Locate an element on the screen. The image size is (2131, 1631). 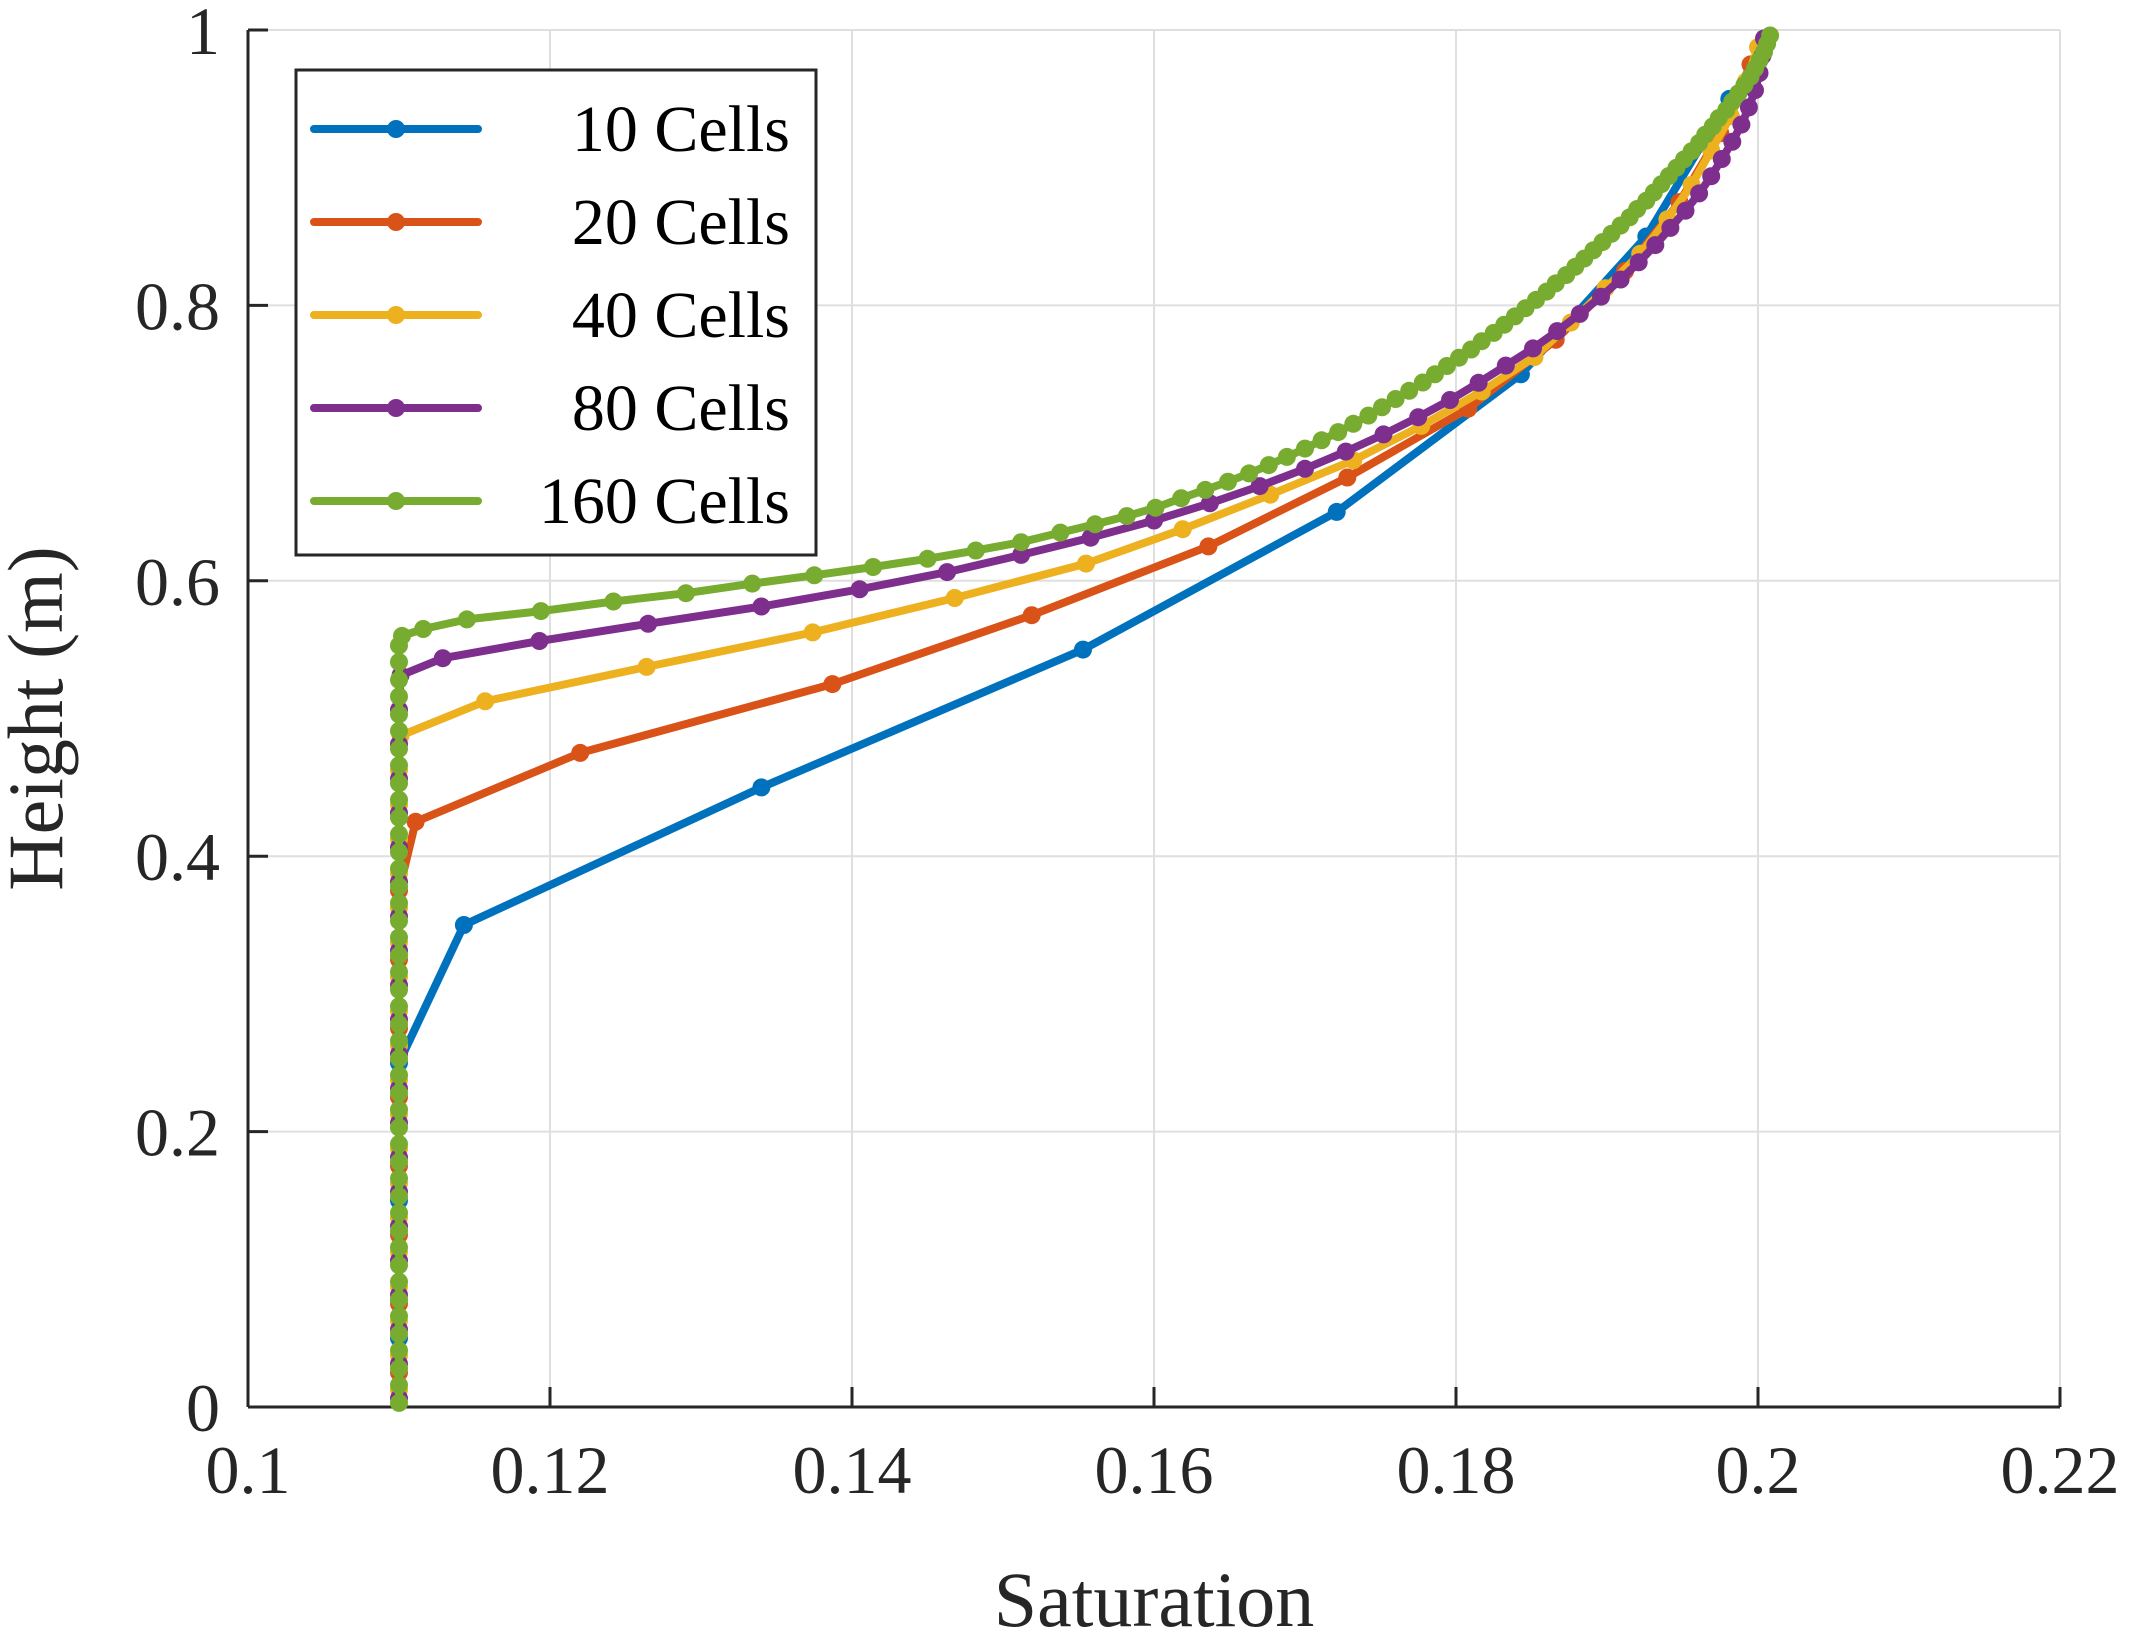
y-tick-label: 0.4 is located at coordinates (177, 857).